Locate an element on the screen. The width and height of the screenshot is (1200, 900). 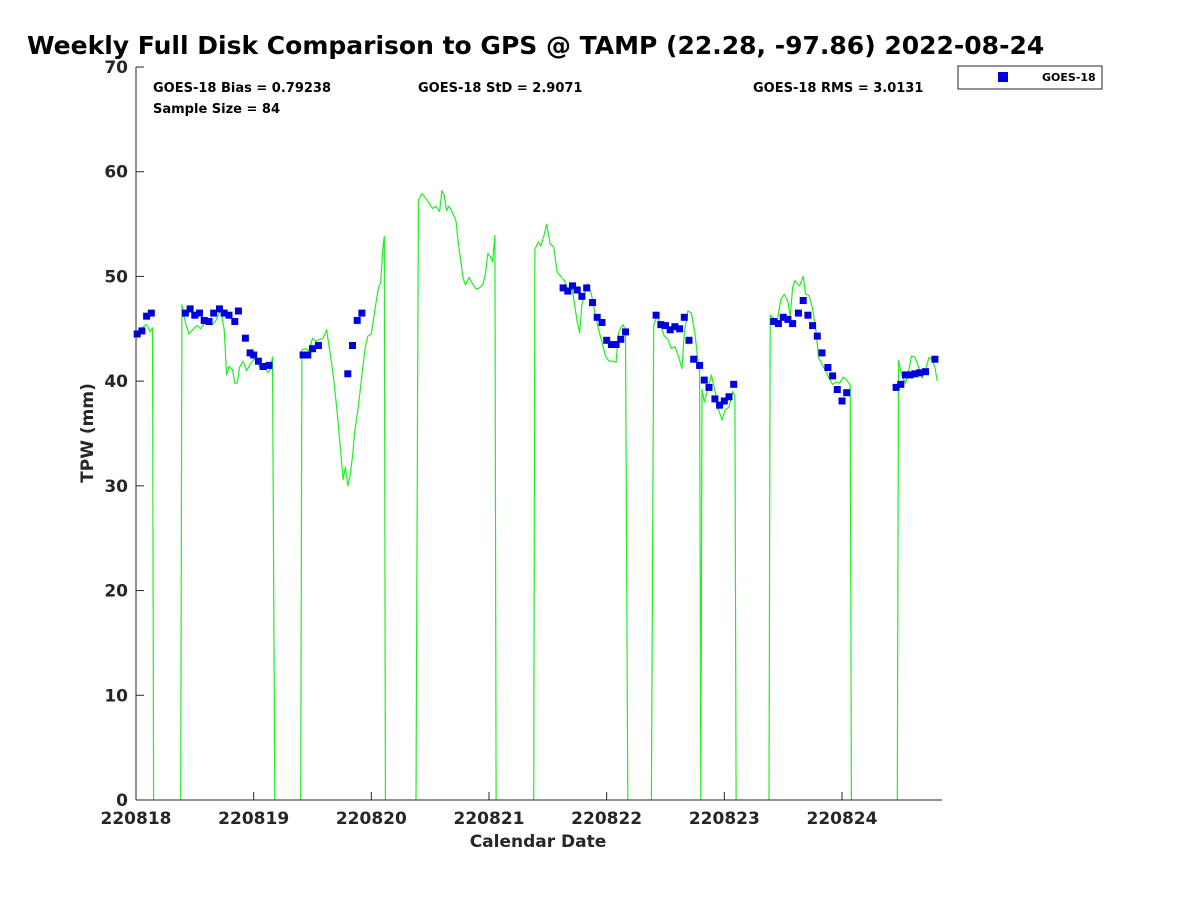
y-axis-ticks: 0 10 20 30 40 50 60 70 is located at coordinates (124, 434).